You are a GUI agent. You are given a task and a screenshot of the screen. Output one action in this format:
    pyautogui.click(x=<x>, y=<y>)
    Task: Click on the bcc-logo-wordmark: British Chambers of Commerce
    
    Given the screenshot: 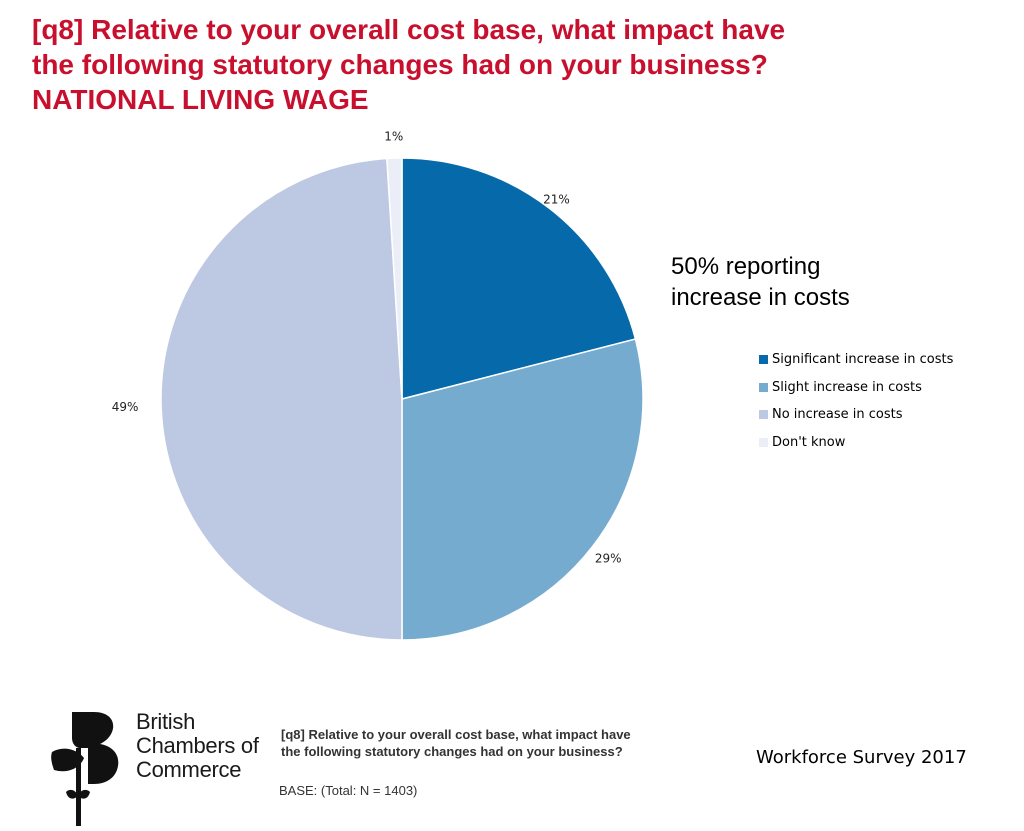 What is the action you would take?
    pyautogui.click(x=197, y=746)
    